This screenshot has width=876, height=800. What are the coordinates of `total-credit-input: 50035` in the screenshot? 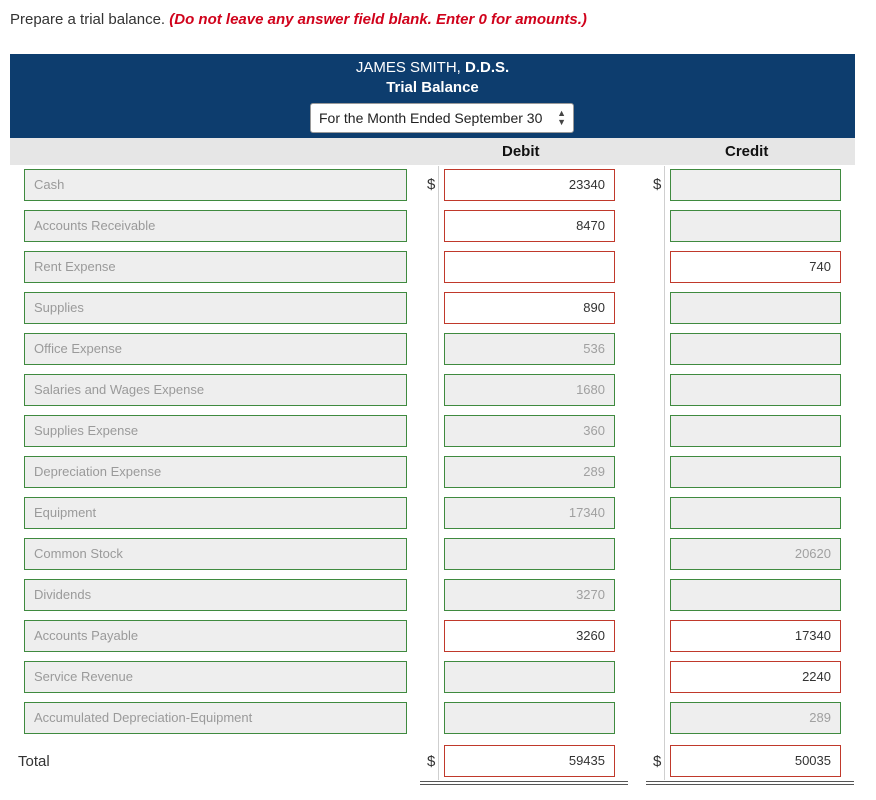 It's located at (755, 761).